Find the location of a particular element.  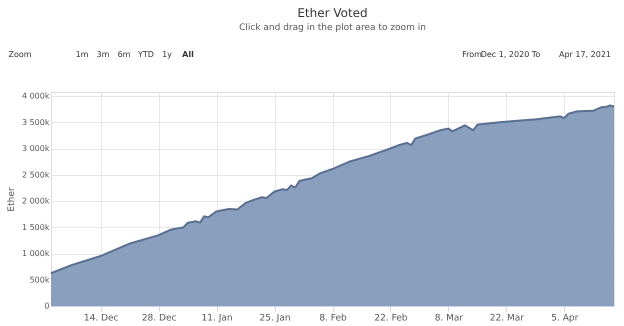

y-axis-title: Ether is located at coordinates (11, 199).